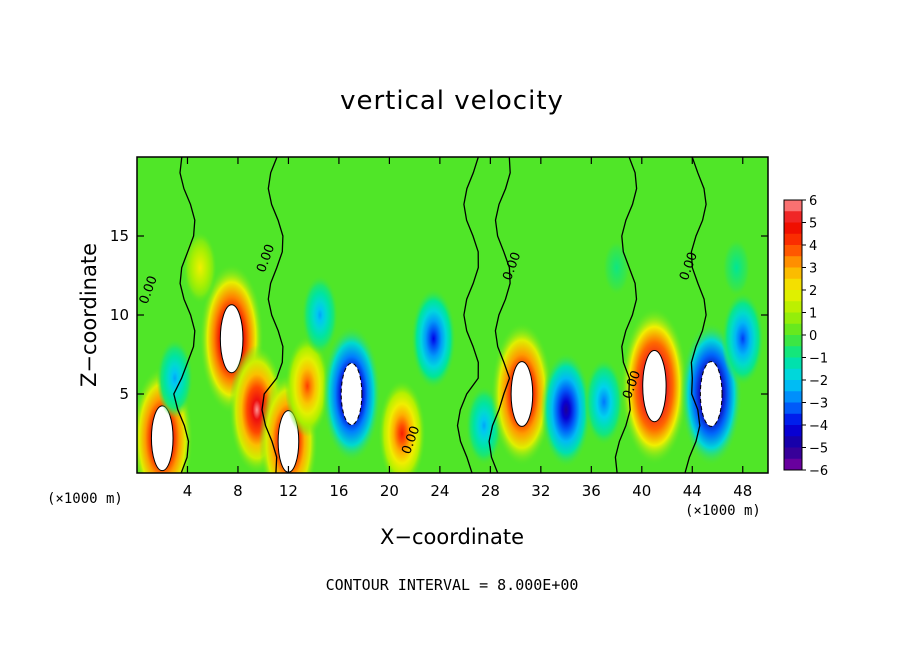  What do you see at coordinates (452, 585) in the screenshot?
I see `contour-interval-note: CONTOUR INTERVAL = 8.000E+00` at bounding box center [452, 585].